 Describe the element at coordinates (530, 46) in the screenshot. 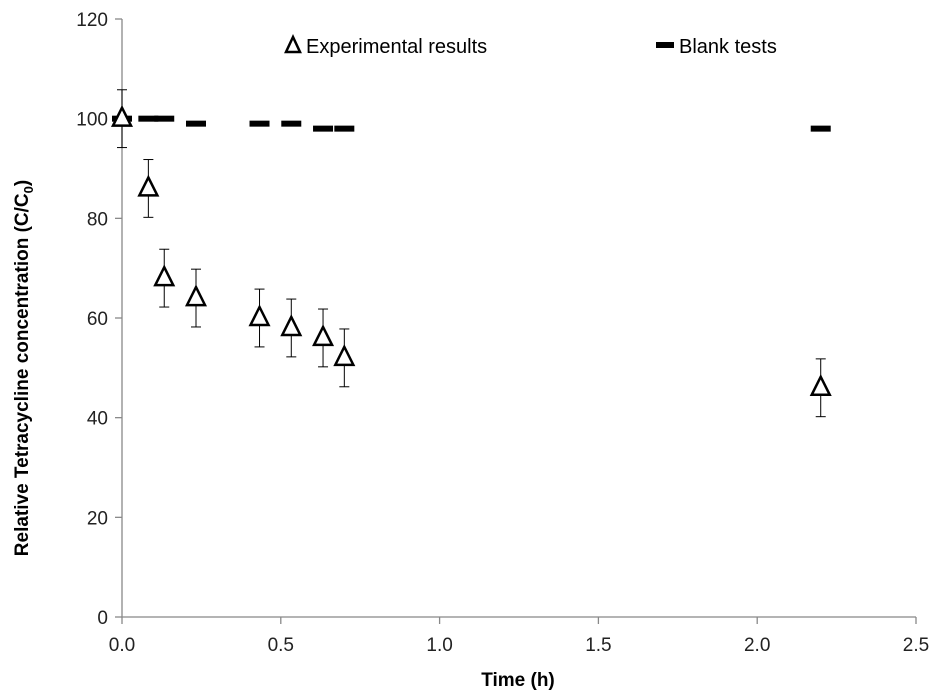

I see `legend: Experimental results Blank tests` at that location.